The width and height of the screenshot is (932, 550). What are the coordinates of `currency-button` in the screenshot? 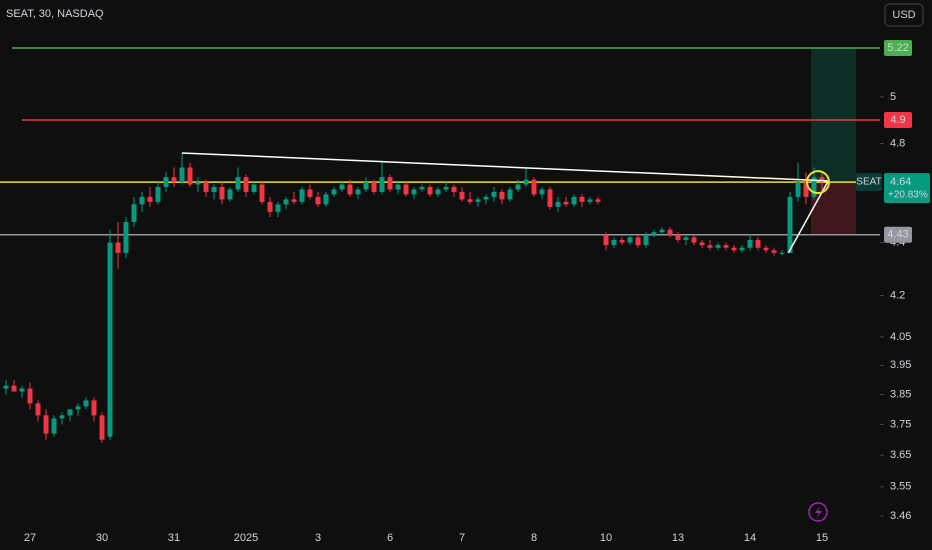 It's located at (904, 15).